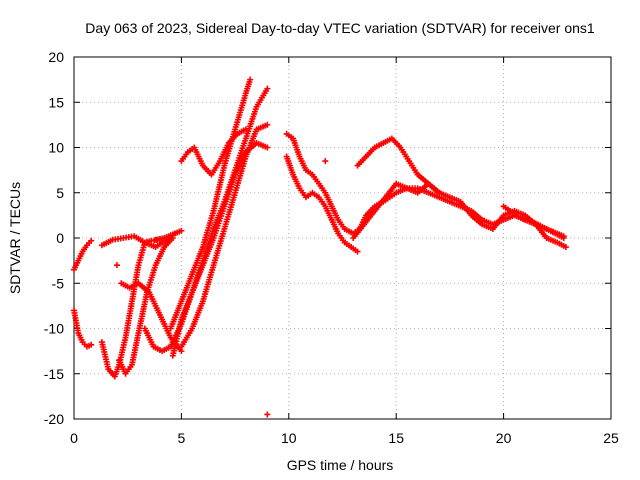  I want to click on y-tick-label: 20, so click(56, 57).